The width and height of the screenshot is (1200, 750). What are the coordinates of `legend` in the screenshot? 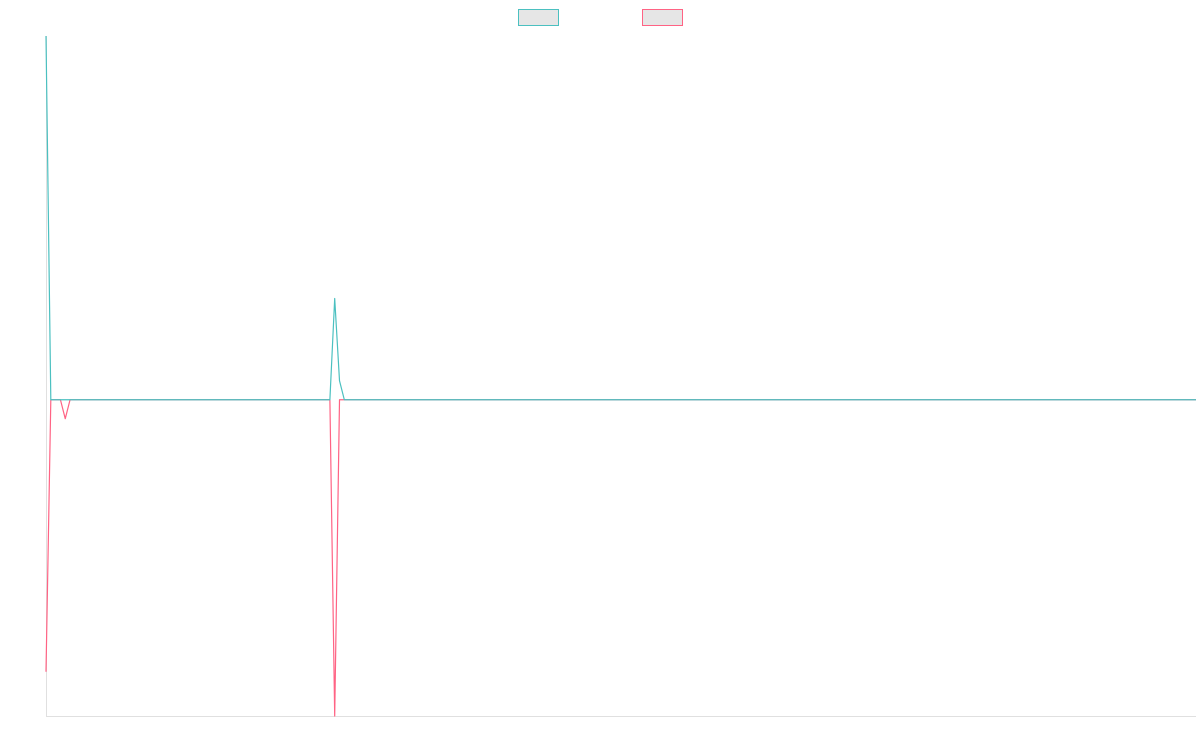 It's located at (600, 17).